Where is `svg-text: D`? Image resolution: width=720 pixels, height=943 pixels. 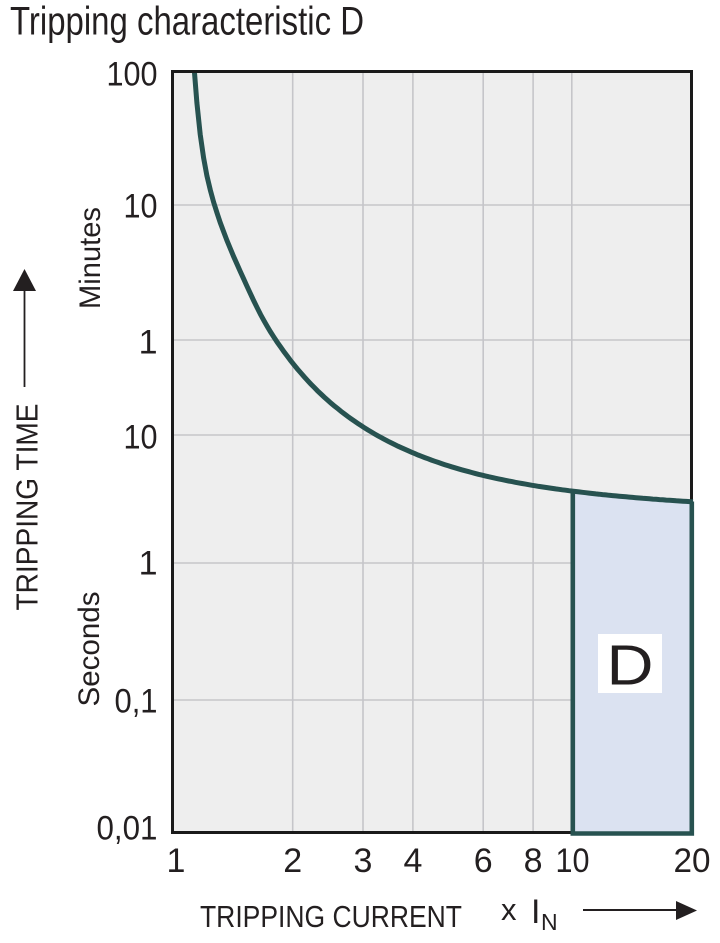 svg-text: D is located at coordinates (630, 666).